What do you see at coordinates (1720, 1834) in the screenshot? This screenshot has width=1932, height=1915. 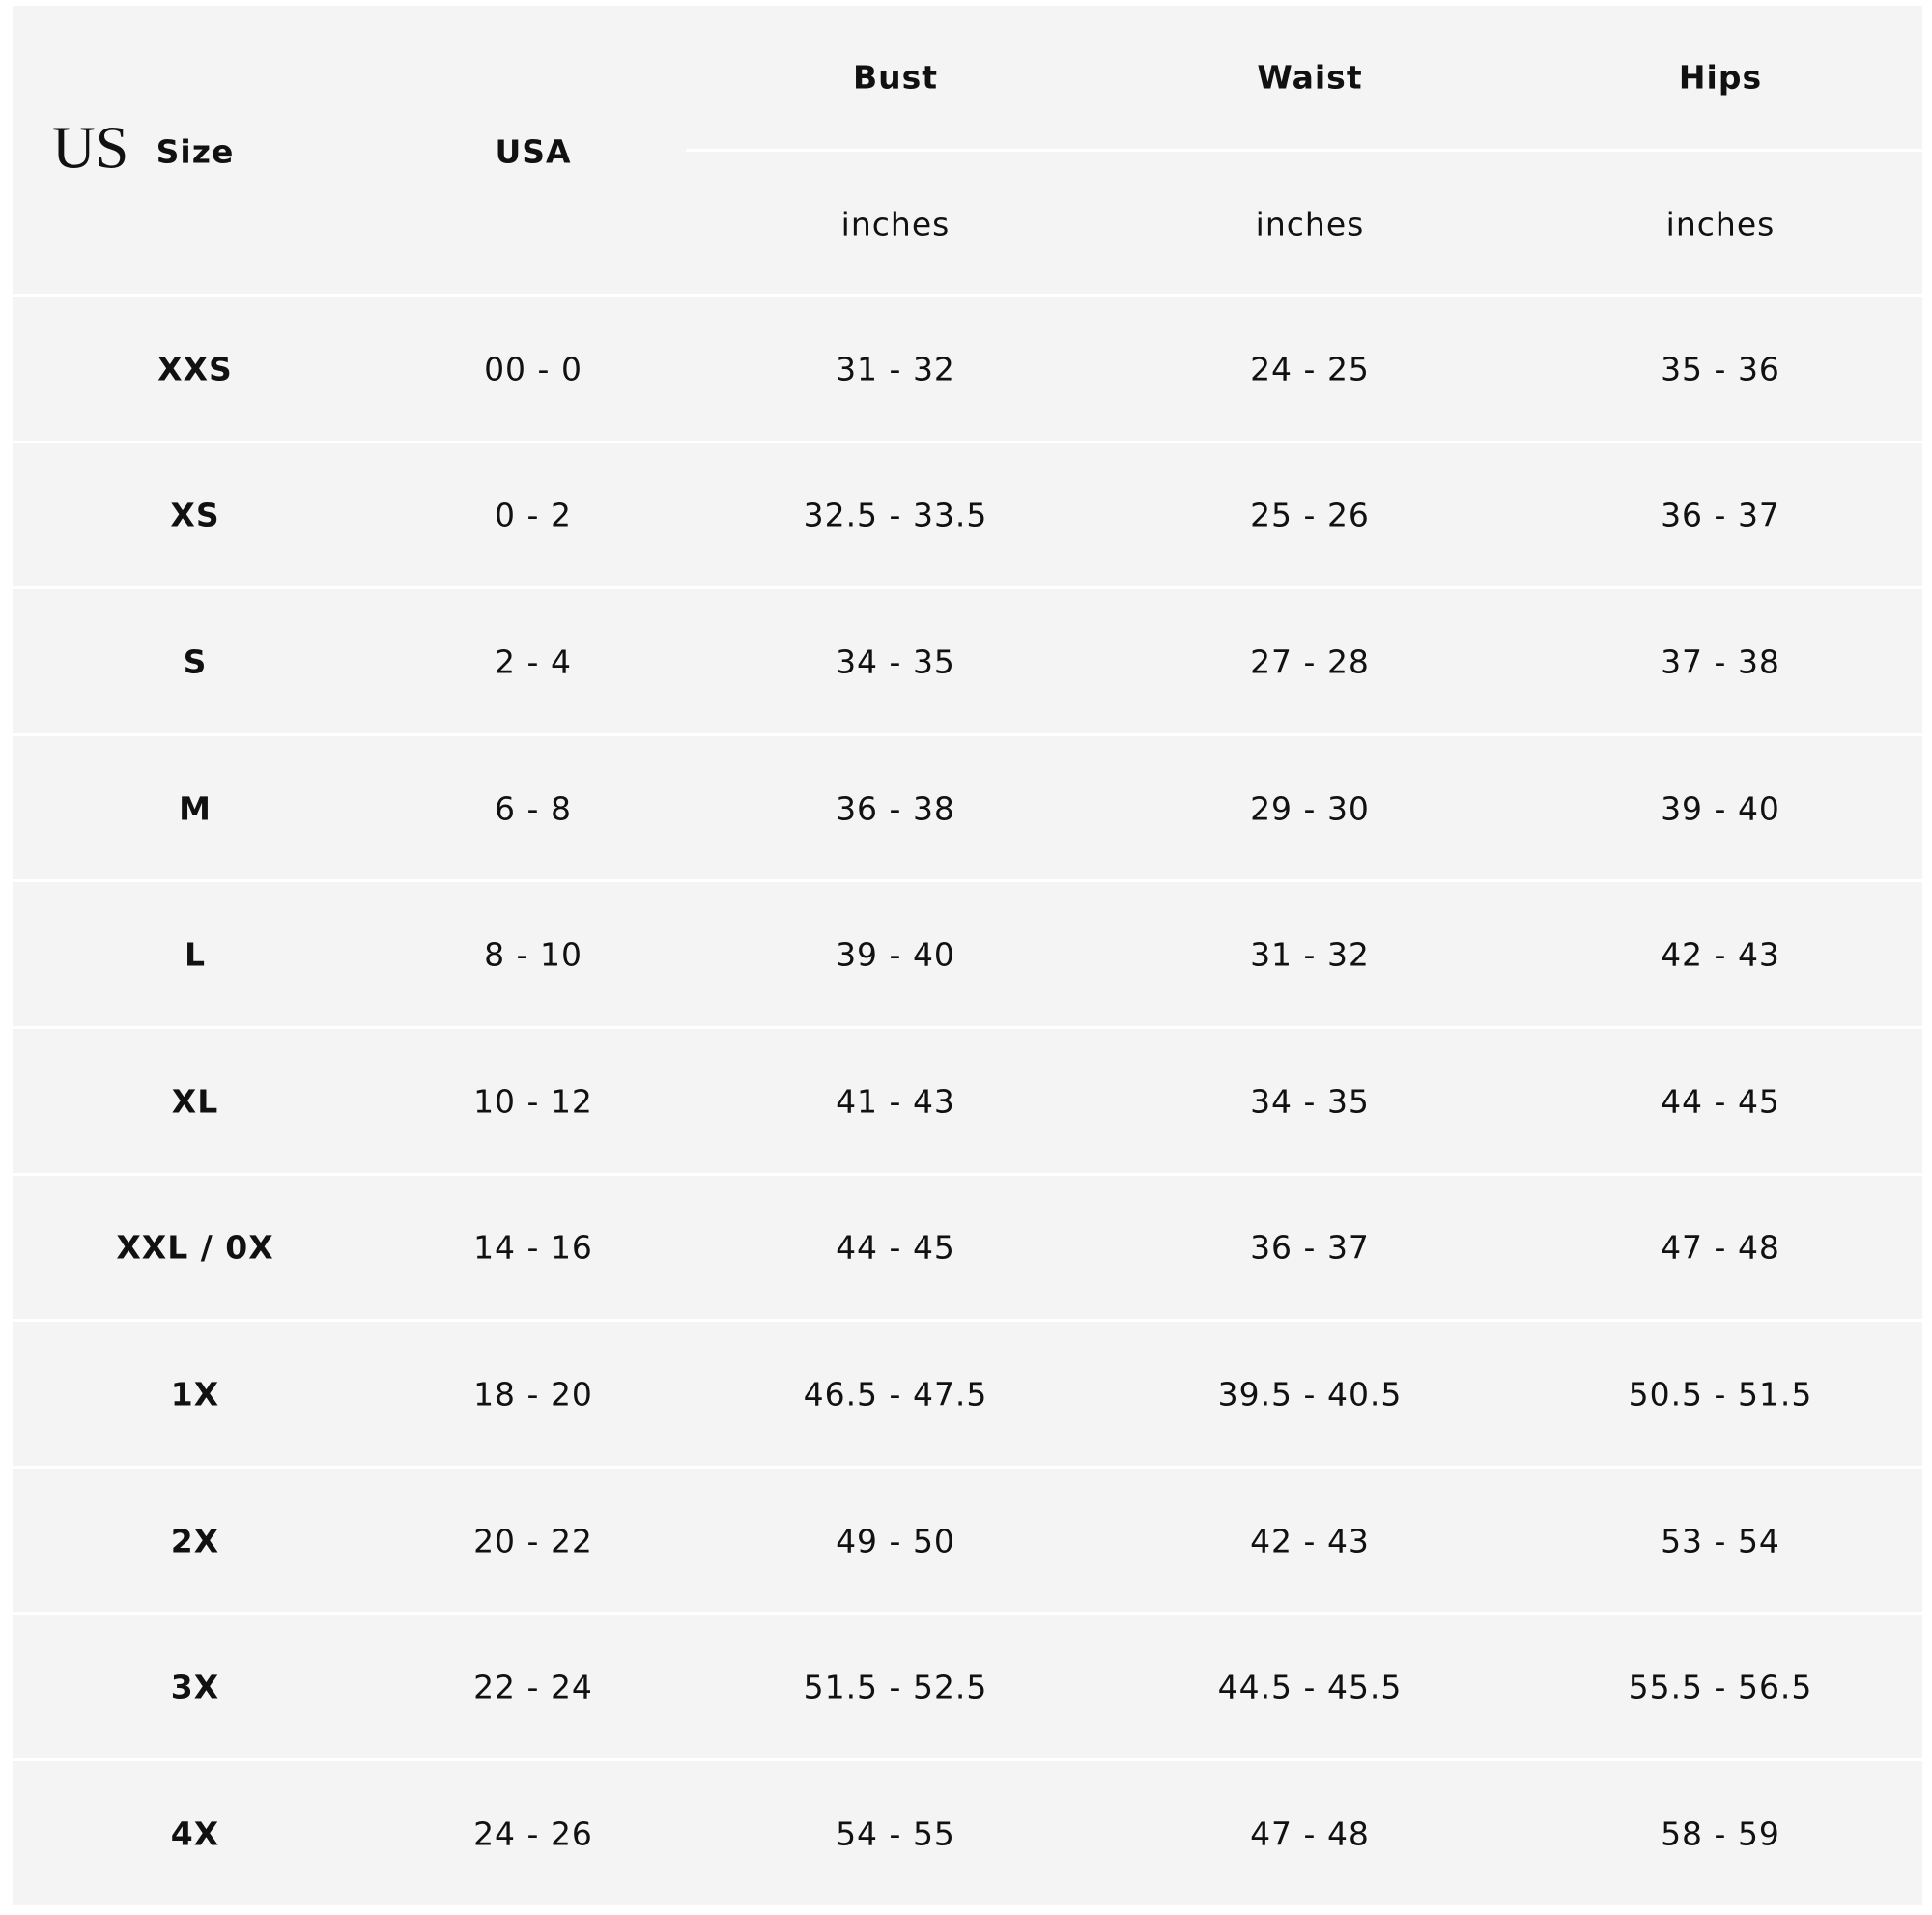 I see `measure-cell: 58 - 59` at bounding box center [1720, 1834].